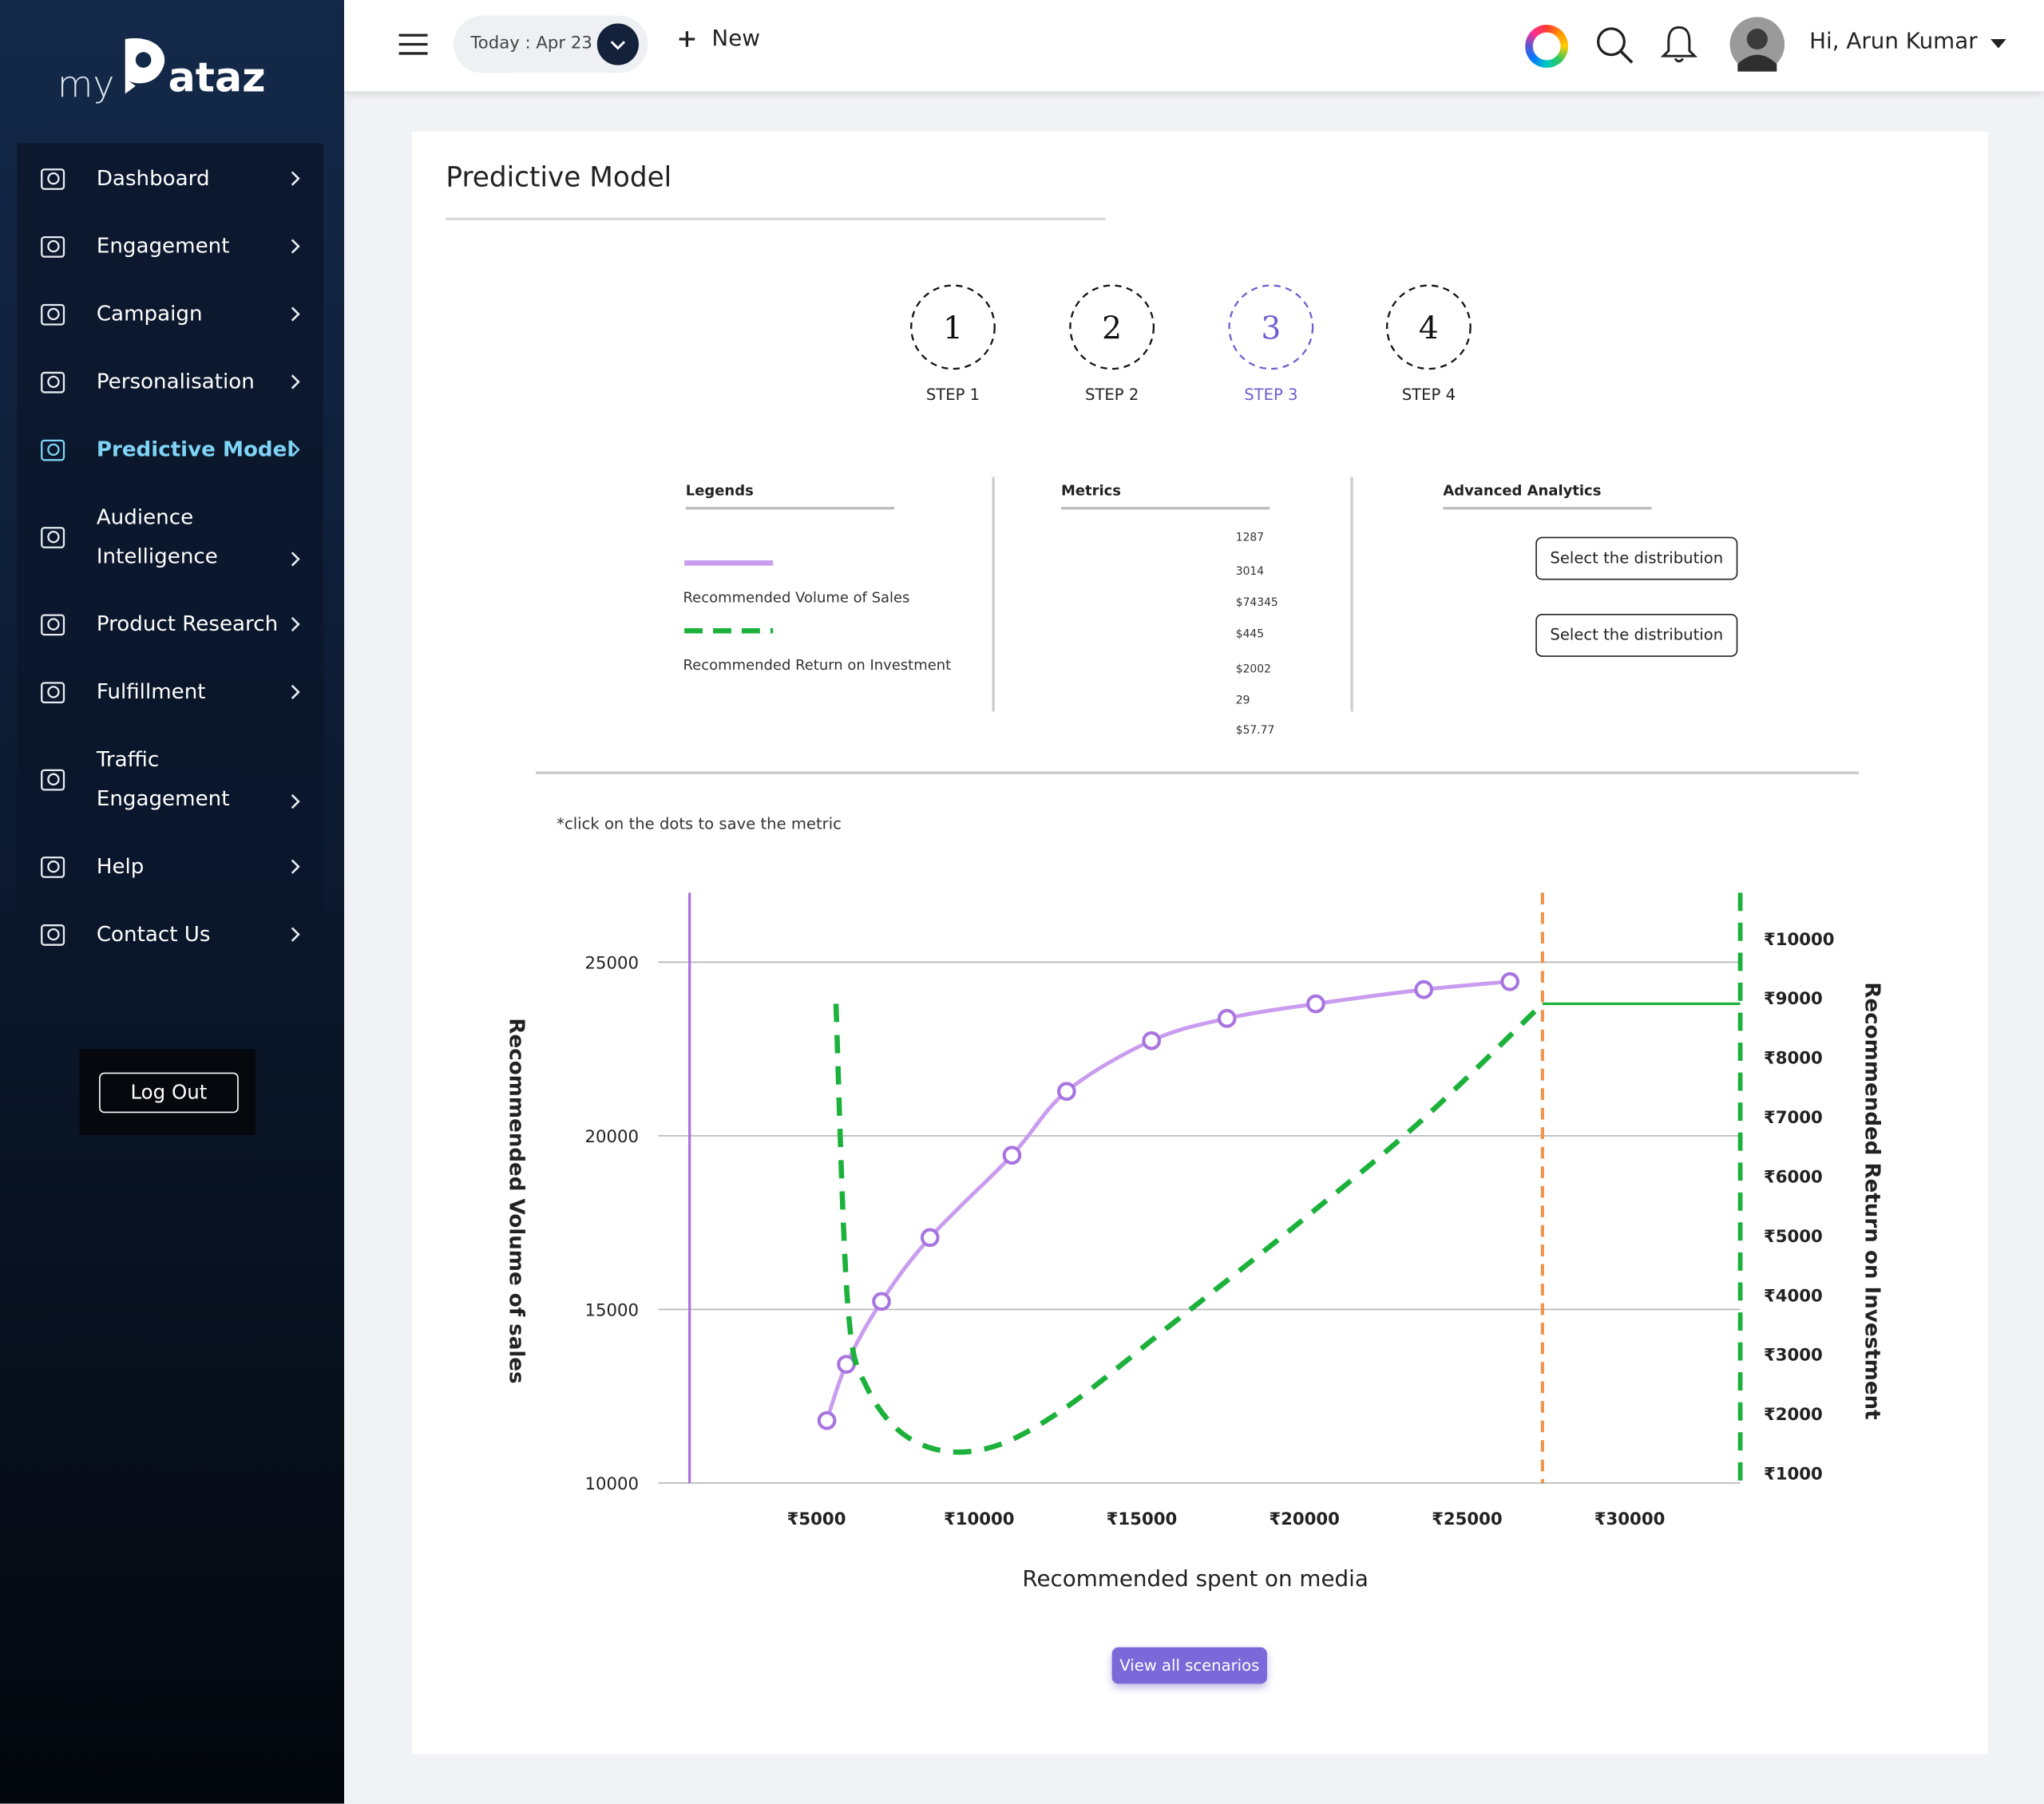  I want to click on x-axis-label: Recommended spent on media, so click(1195, 1578).